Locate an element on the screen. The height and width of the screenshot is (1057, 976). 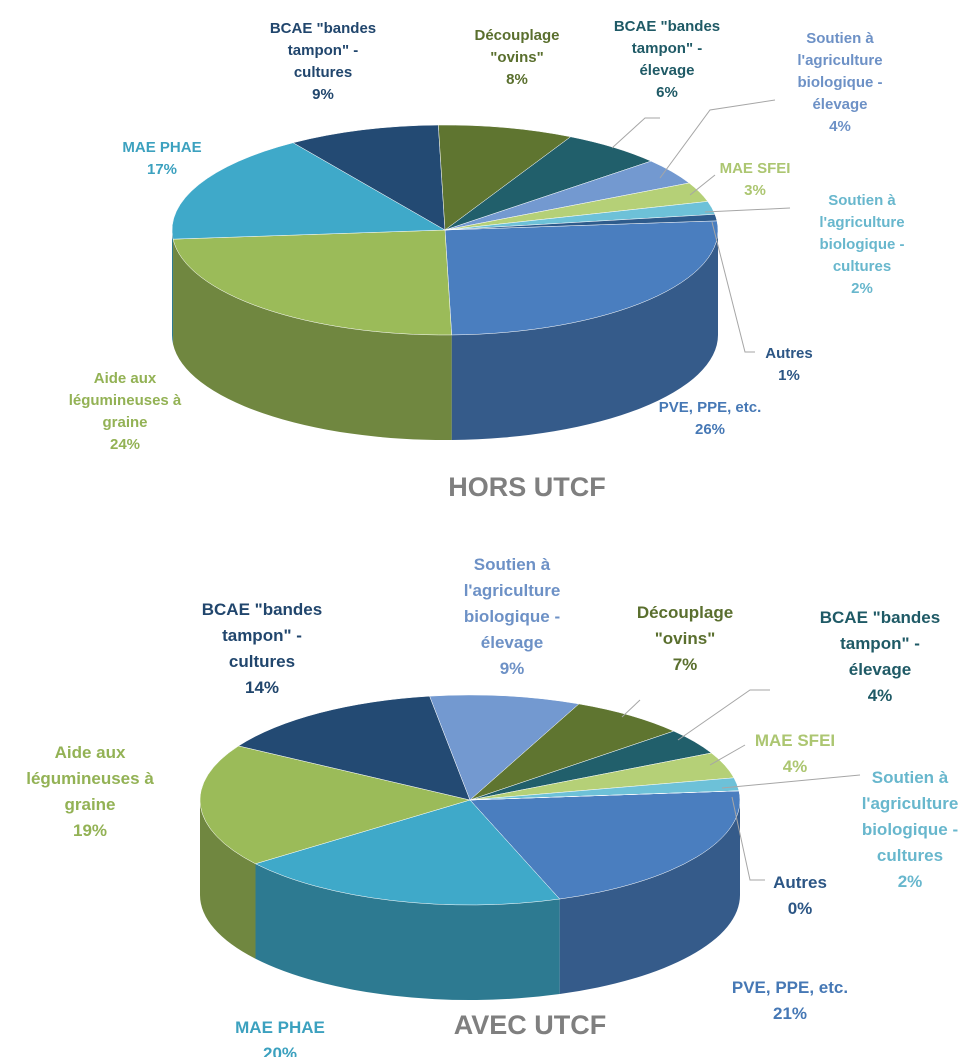
value-label: 0% is located at coordinates (800, 908).